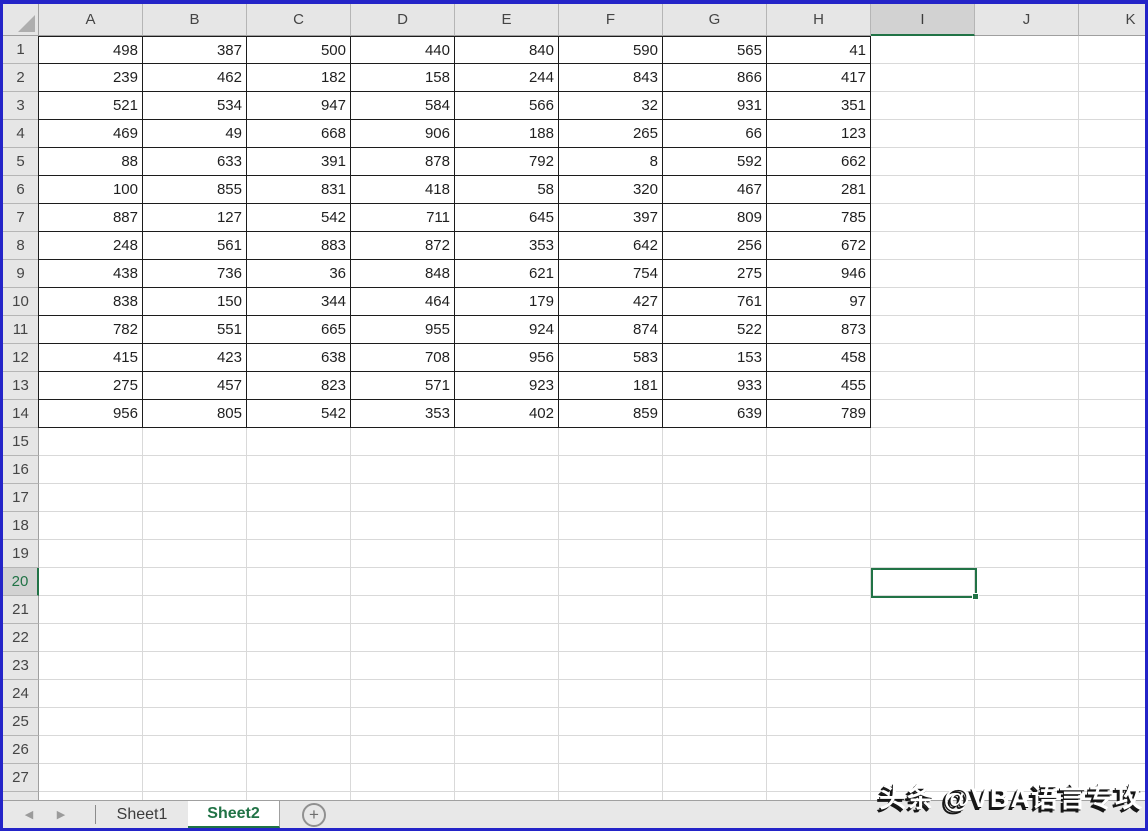 The height and width of the screenshot is (831, 1148). Describe the element at coordinates (299, 470) in the screenshot. I see `cell-C16` at that location.